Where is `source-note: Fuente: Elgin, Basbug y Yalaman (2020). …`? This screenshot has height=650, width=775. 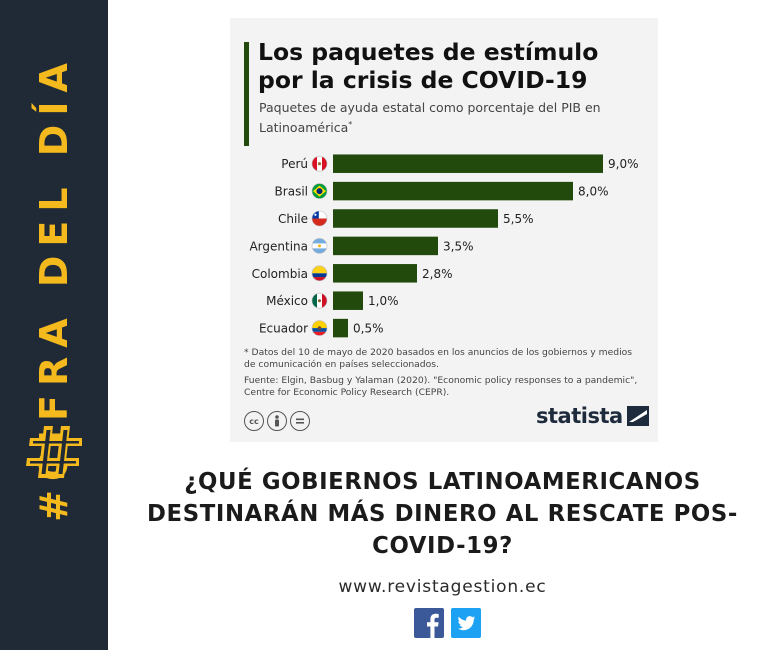 source-note: Fuente: Elgin, Basbug y Yalaman (2020). … is located at coordinates (441, 386).